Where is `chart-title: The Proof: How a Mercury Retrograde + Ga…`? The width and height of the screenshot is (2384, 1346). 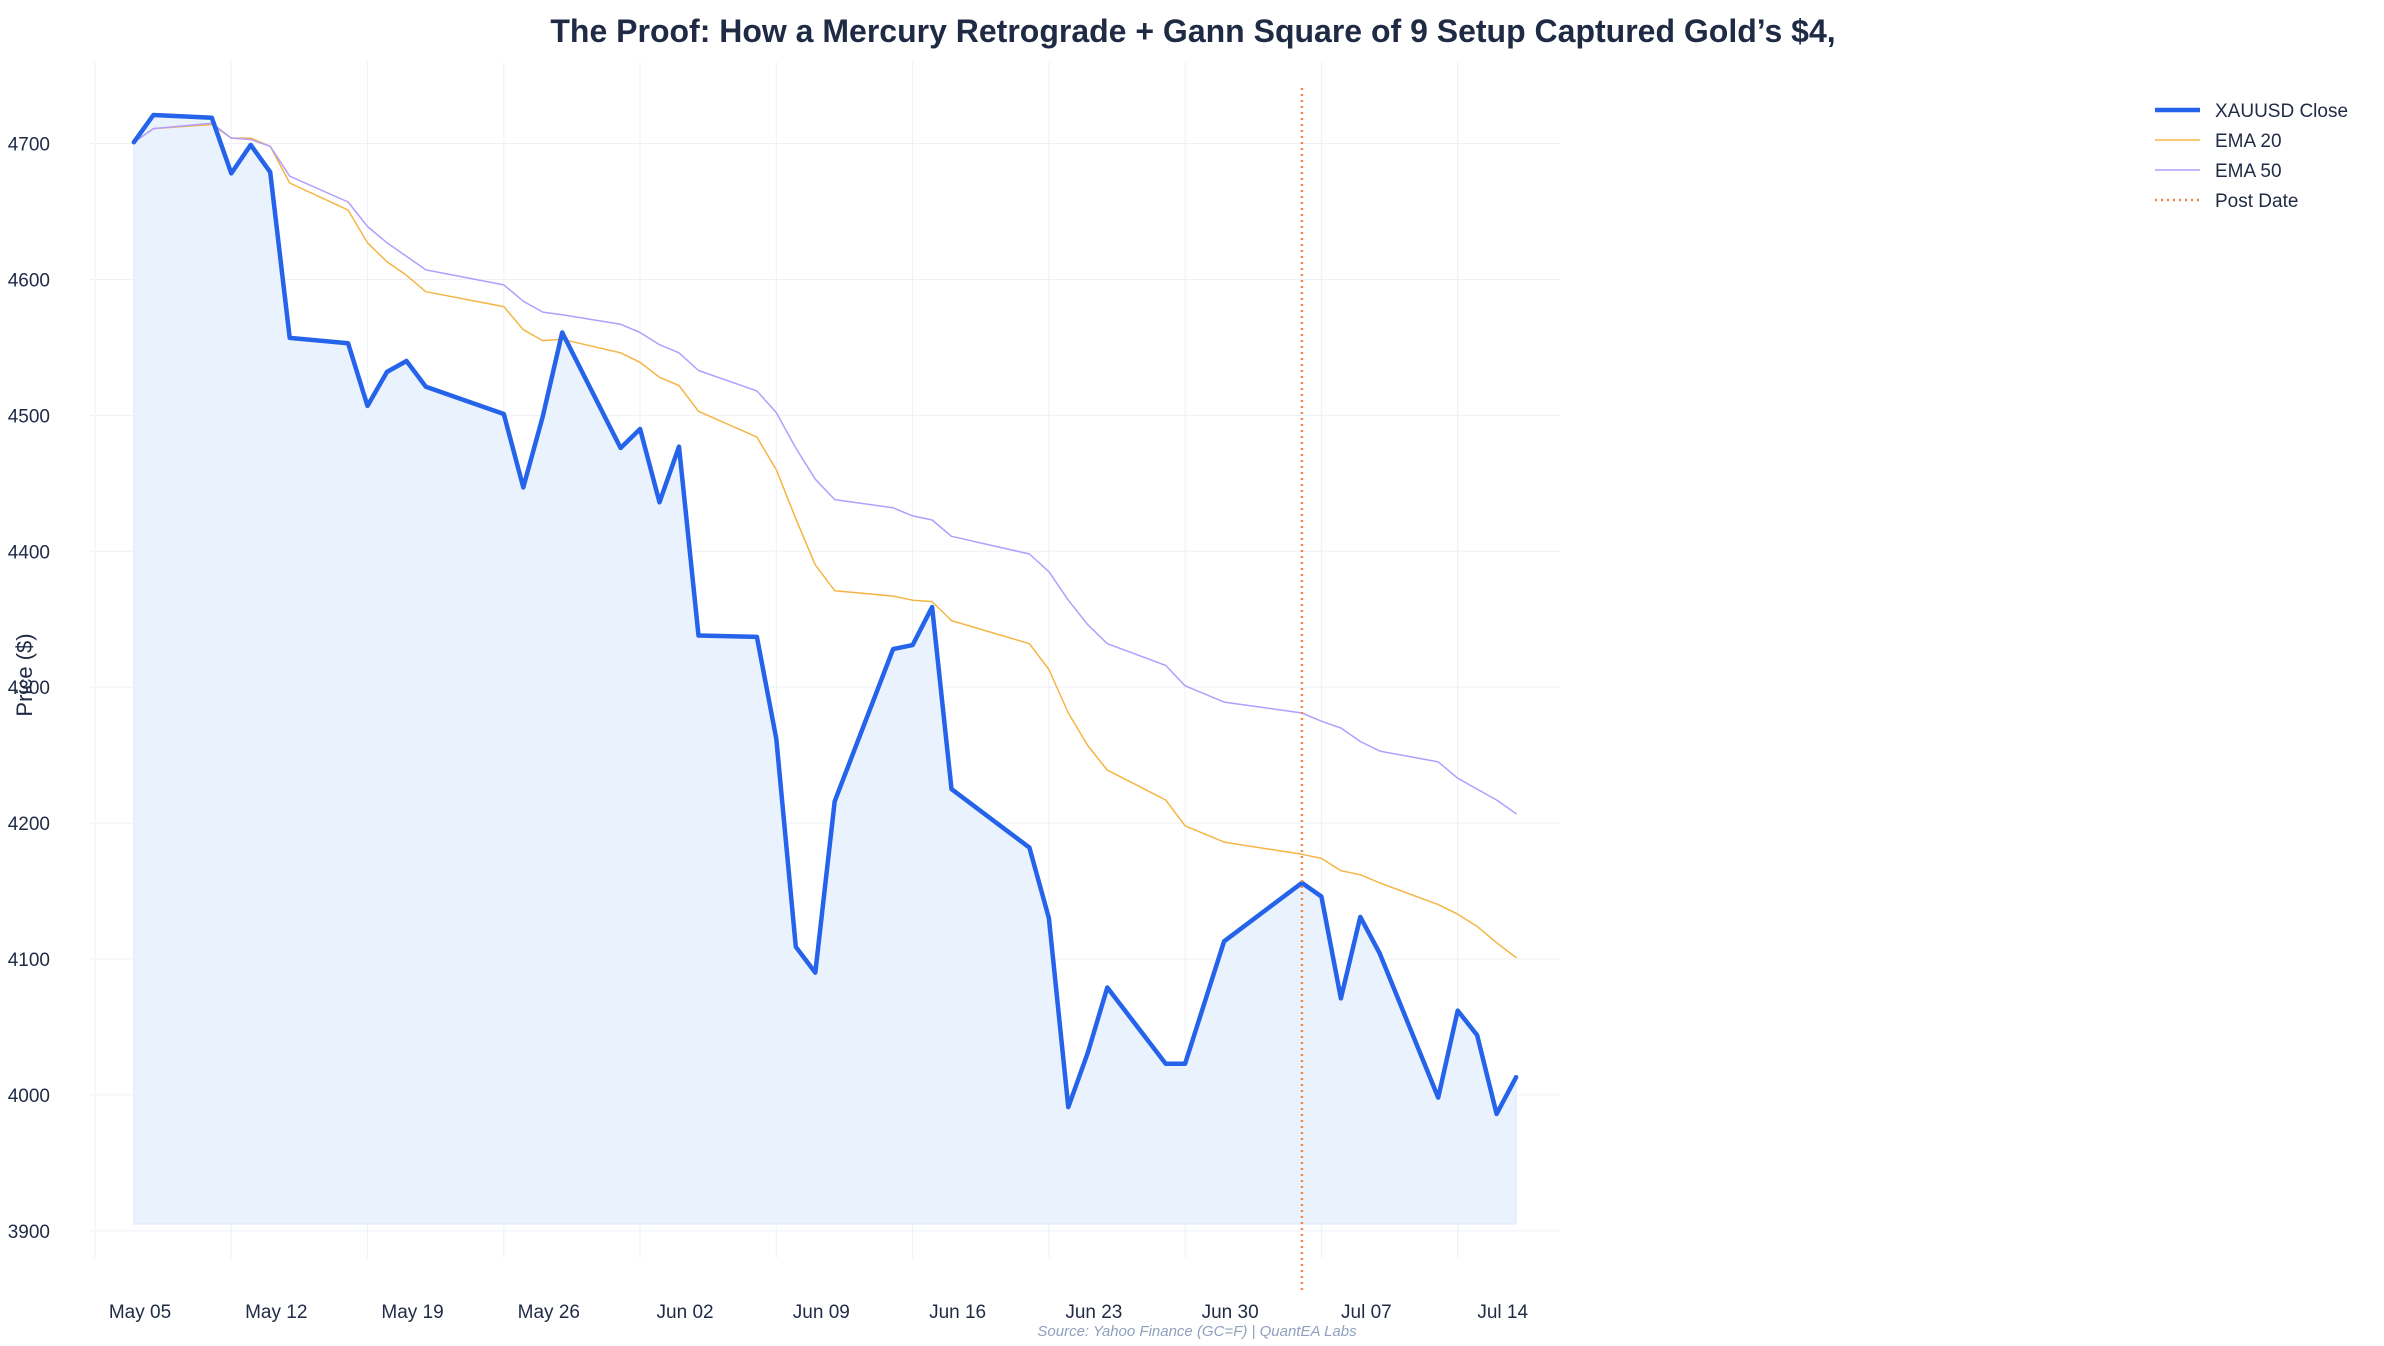 chart-title: The Proof: How a Mercury Retrograde + Ga… is located at coordinates (1192, 31).